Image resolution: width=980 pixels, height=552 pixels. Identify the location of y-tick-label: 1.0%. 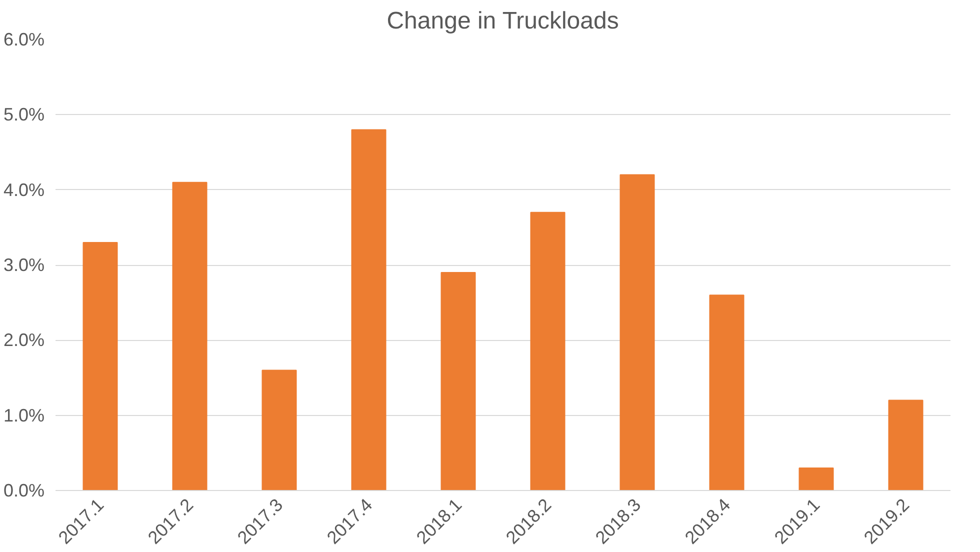
(24, 415).